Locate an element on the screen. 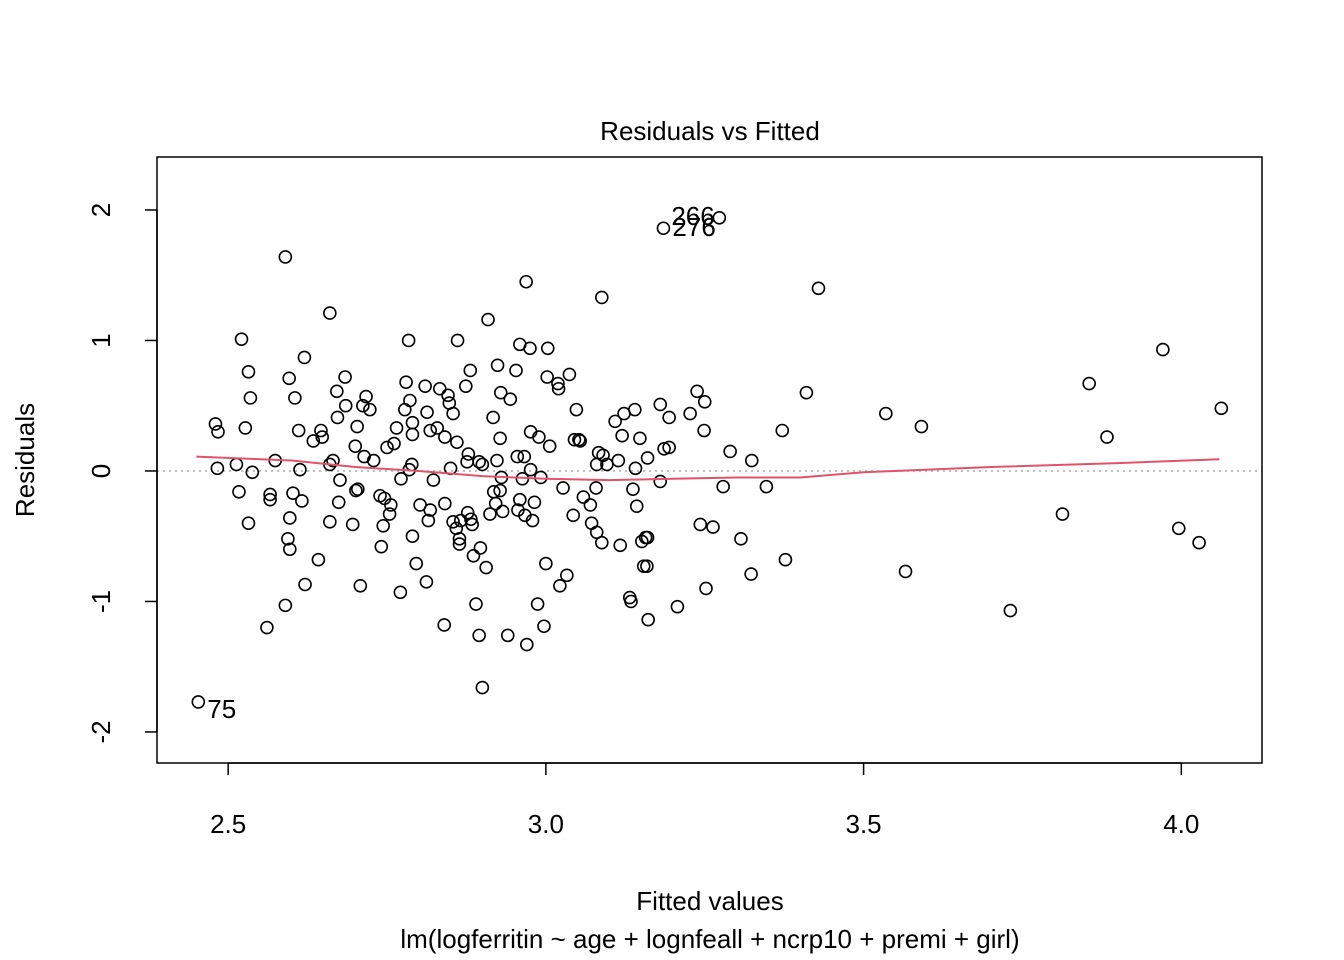 Image resolution: width=1344 pixels, height=960 pixels. x-tick-label: 2.5 is located at coordinates (228, 824).